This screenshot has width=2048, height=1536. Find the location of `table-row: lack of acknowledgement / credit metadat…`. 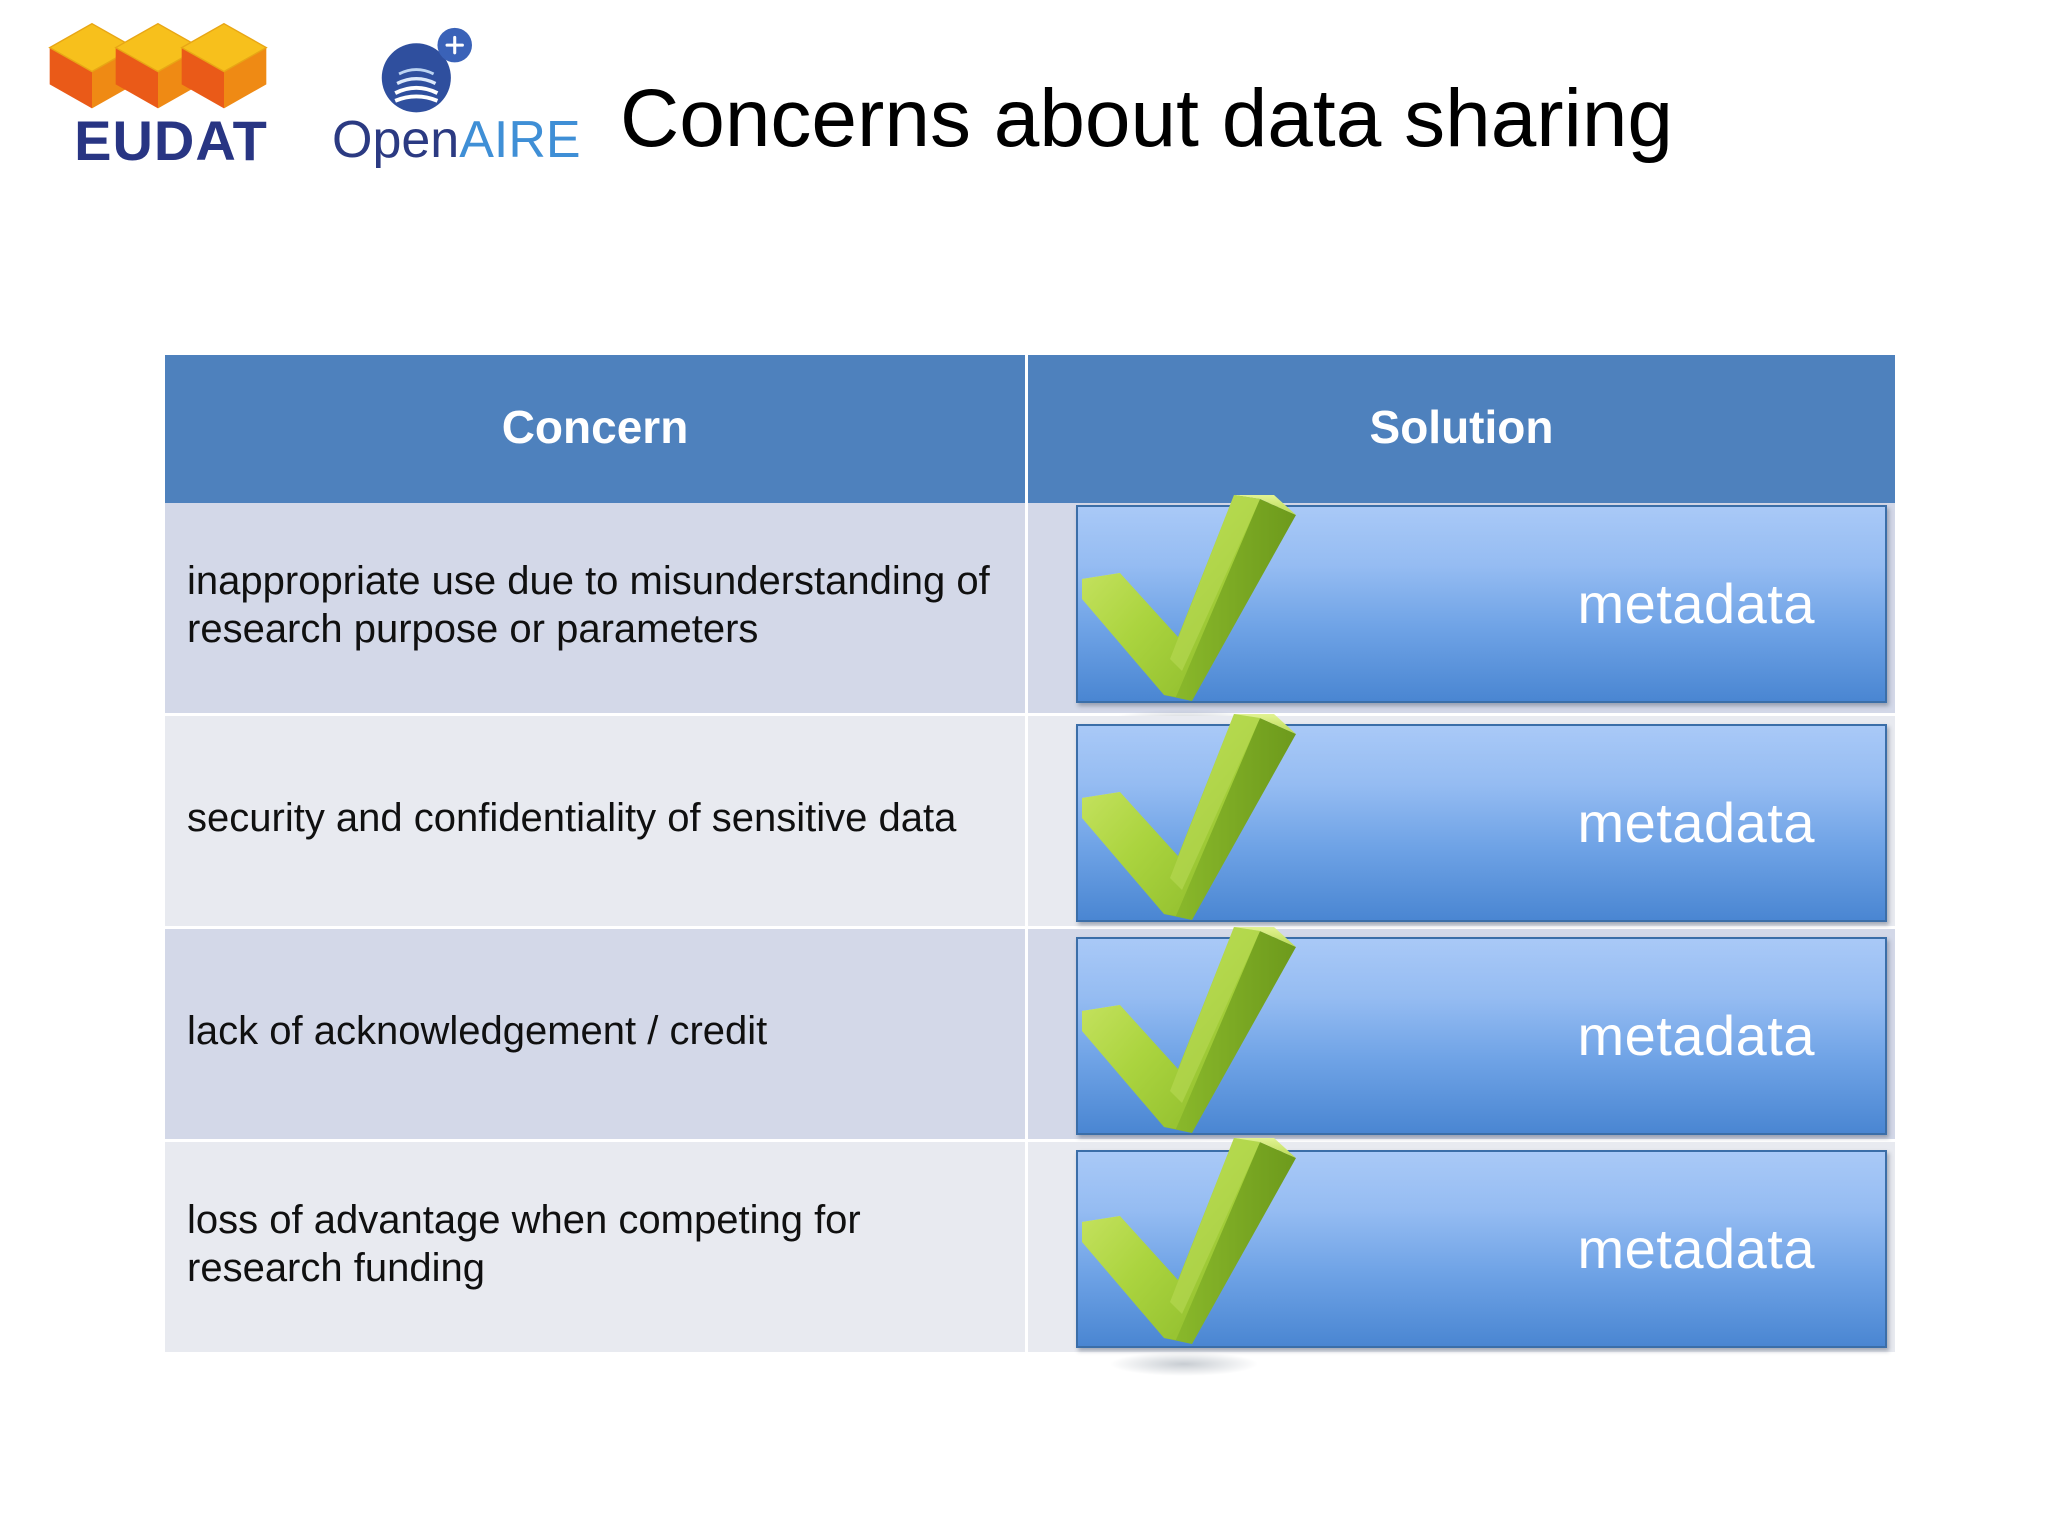

table-row: lack of acknowledgement / credit metadat… is located at coordinates (1030, 1046).